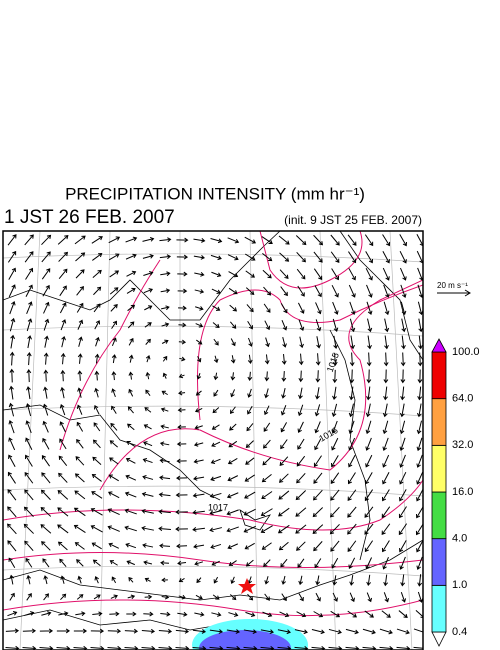  I want to click on colorbar-under, so click(439, 639).